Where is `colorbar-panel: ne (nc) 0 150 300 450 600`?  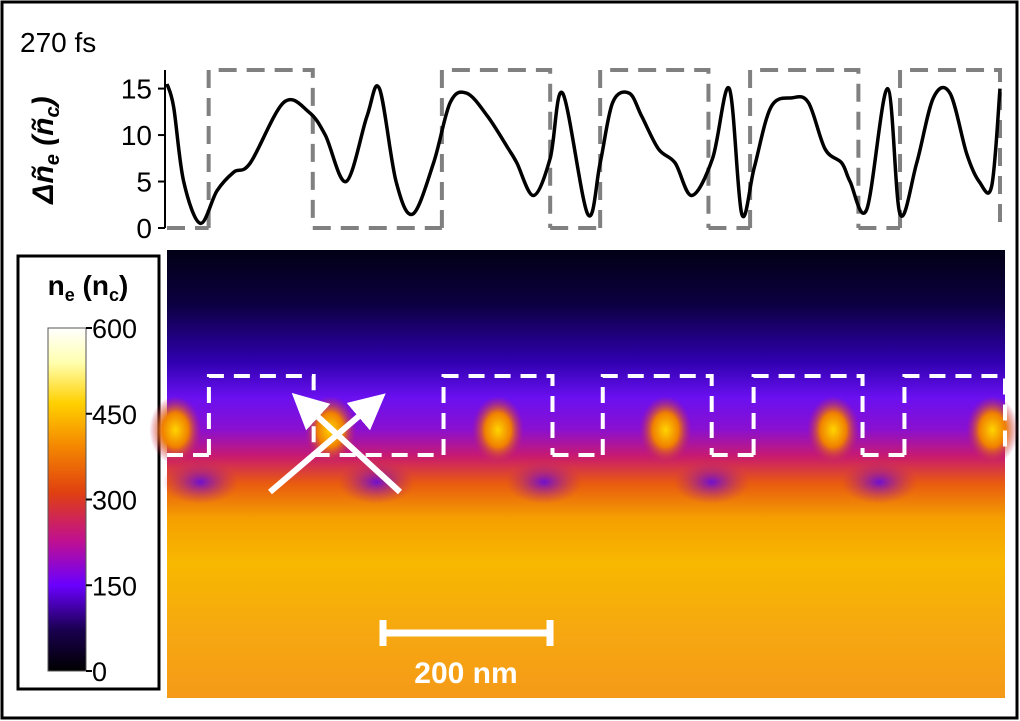 colorbar-panel: ne (nc) 0 150 300 450 600 is located at coordinates (88, 472).